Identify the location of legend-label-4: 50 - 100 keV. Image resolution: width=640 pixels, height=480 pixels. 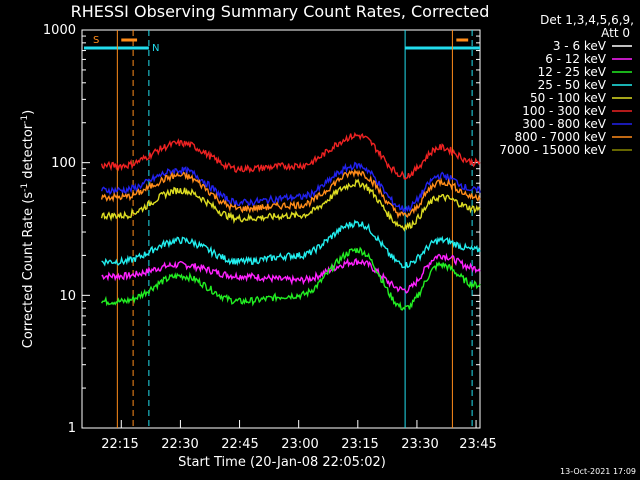
(568, 98).